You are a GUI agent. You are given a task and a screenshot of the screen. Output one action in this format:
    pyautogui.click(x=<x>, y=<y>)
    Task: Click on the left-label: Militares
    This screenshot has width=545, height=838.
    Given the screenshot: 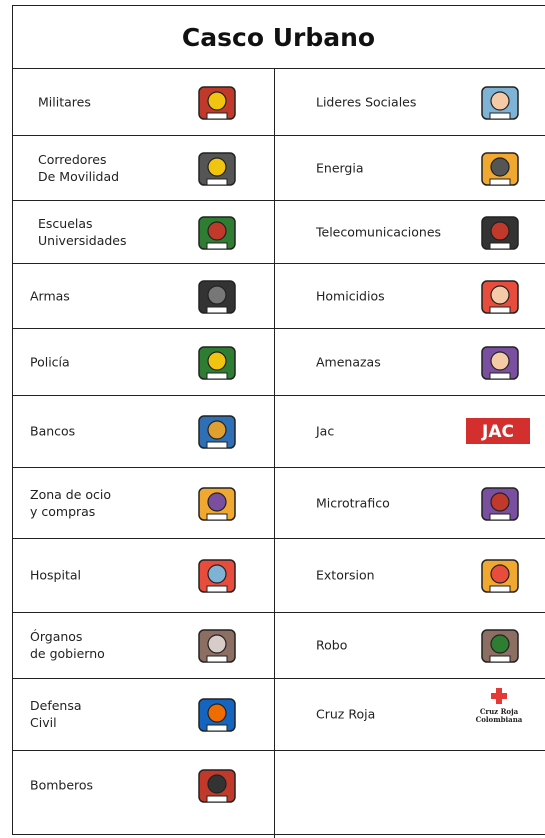 What is the action you would take?
    pyautogui.click(x=64, y=101)
    